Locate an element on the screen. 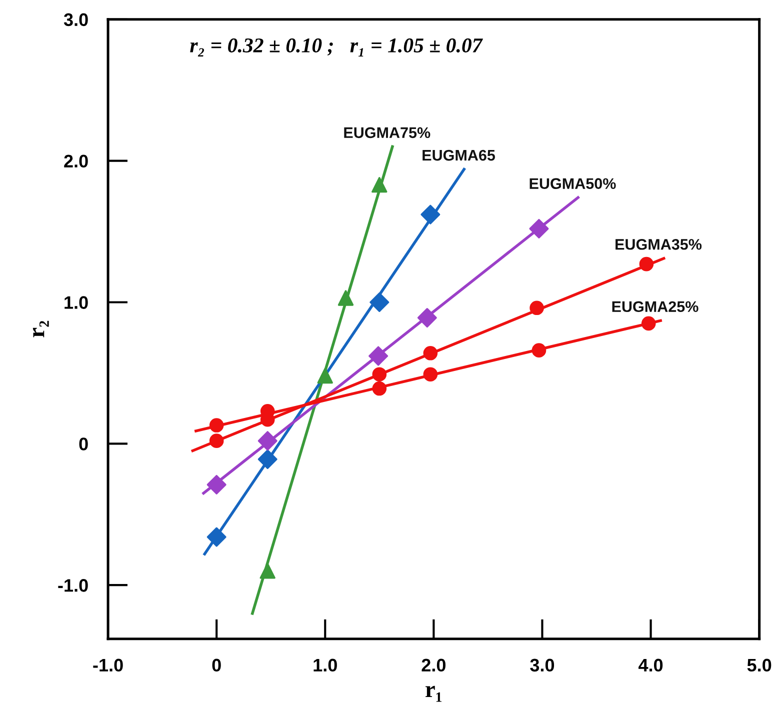 This screenshot has height=717, width=780. series-label: EUGMA25% is located at coordinates (655, 306).